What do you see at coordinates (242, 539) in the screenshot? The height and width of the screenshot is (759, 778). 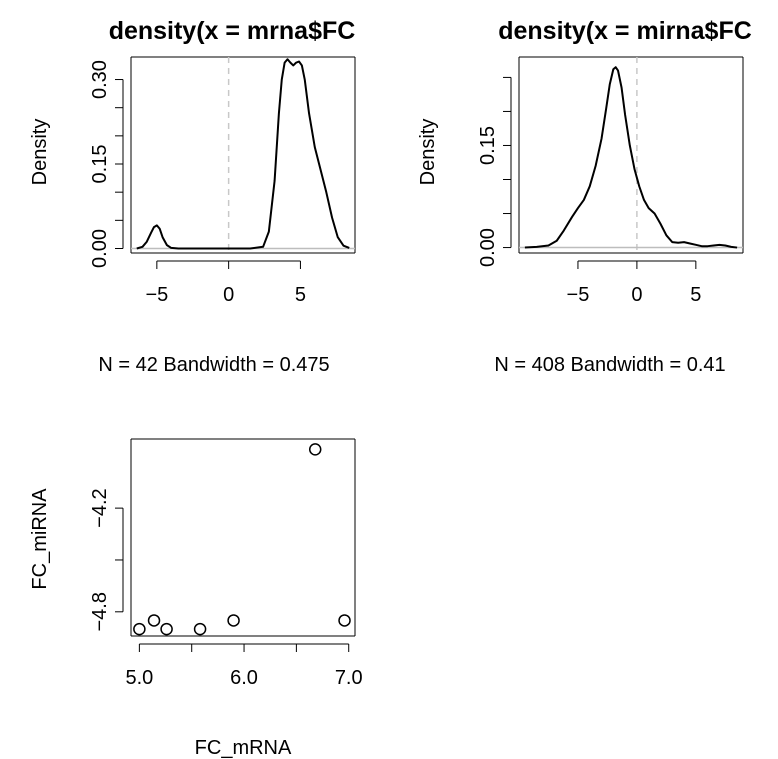 I see `scatter-points` at bounding box center [242, 539].